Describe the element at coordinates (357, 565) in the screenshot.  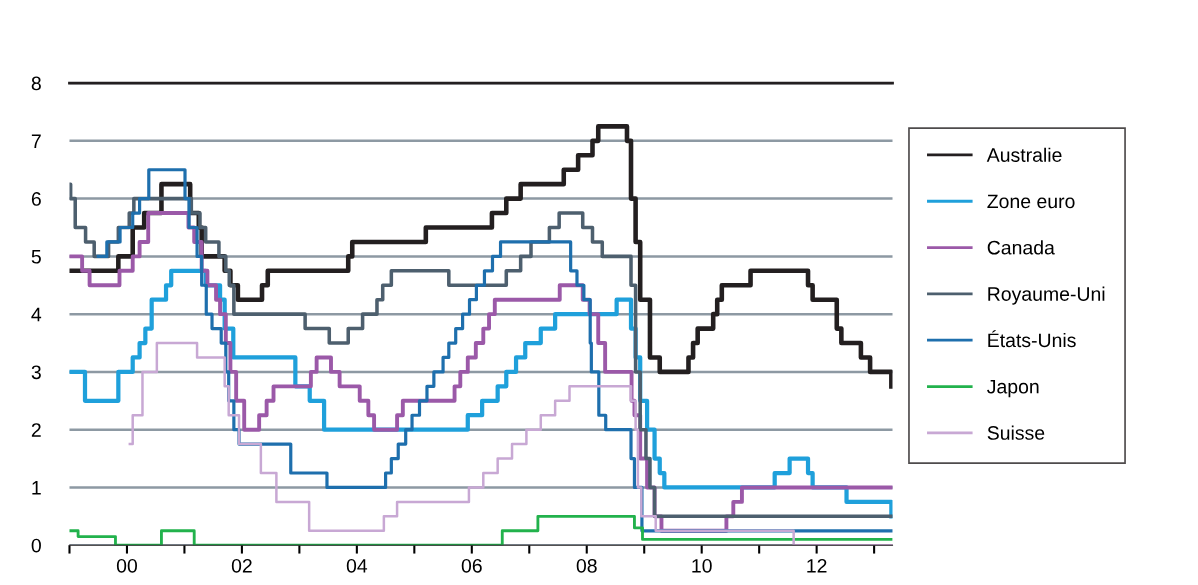
I see `x-tick-label: 04` at that location.